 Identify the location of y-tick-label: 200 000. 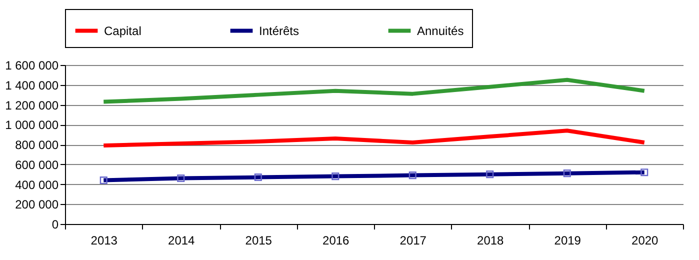
(37, 205).